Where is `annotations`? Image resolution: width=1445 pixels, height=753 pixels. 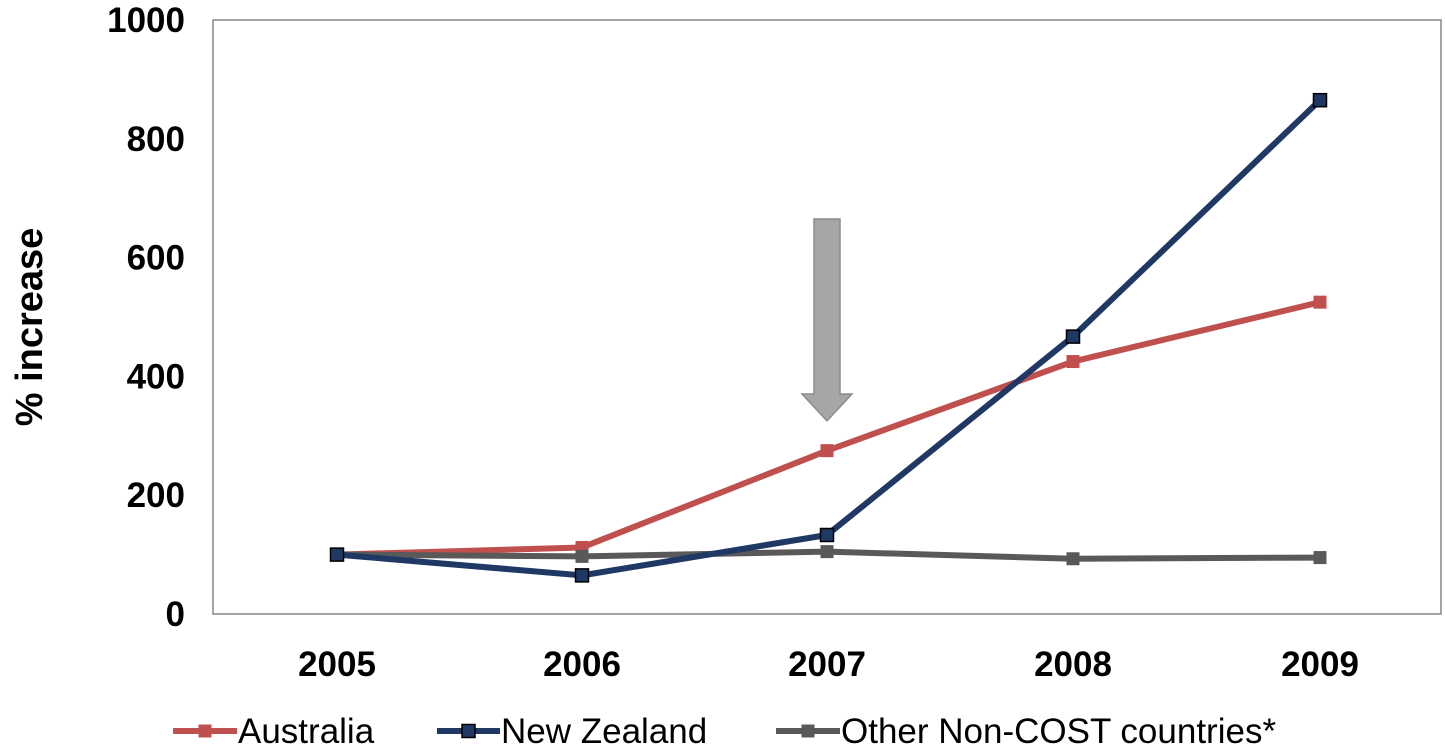 annotations is located at coordinates (827, 320).